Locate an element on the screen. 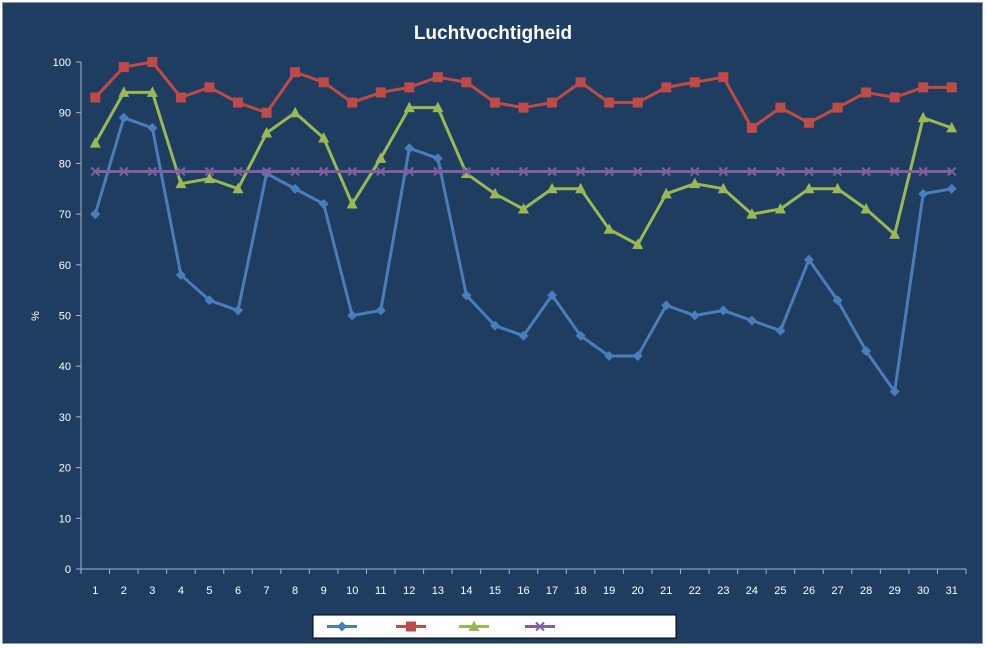 This screenshot has height=648, width=987. x-tick-label: 27 is located at coordinates (837, 591).